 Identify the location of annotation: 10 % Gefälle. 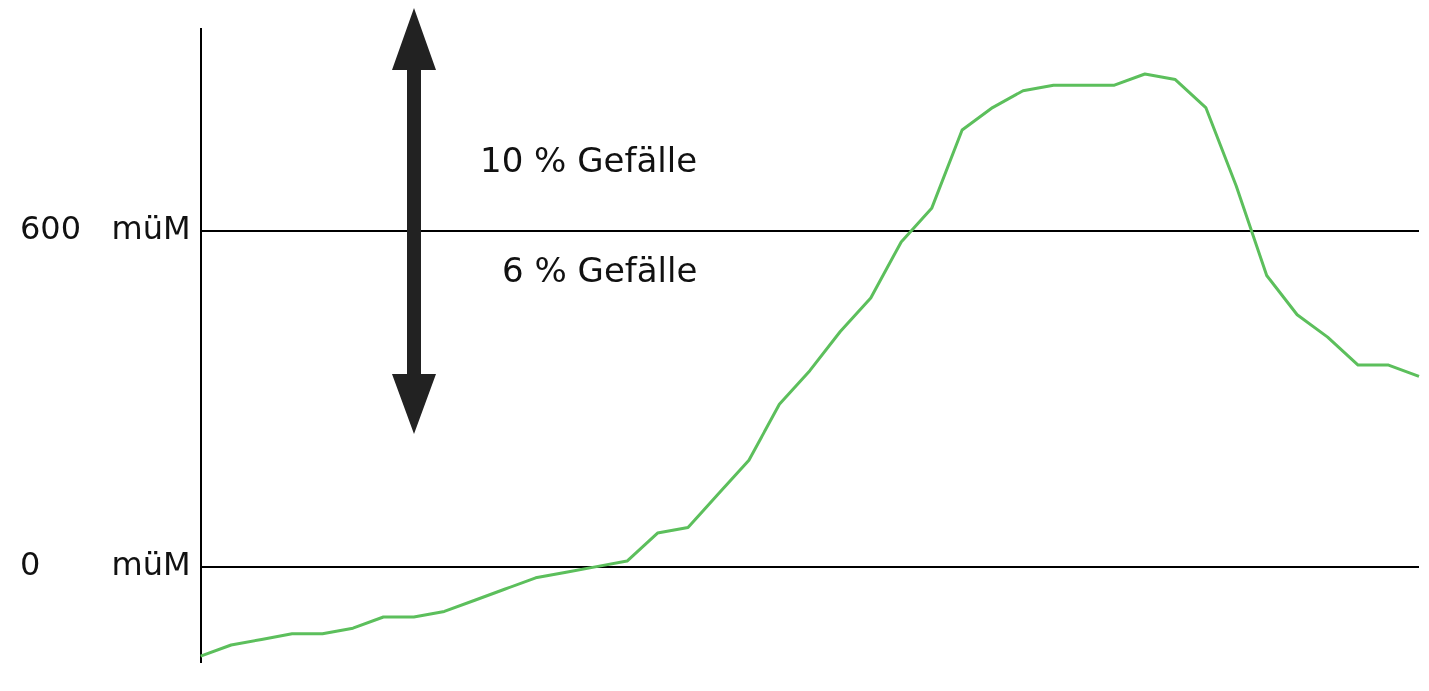
(589, 160).